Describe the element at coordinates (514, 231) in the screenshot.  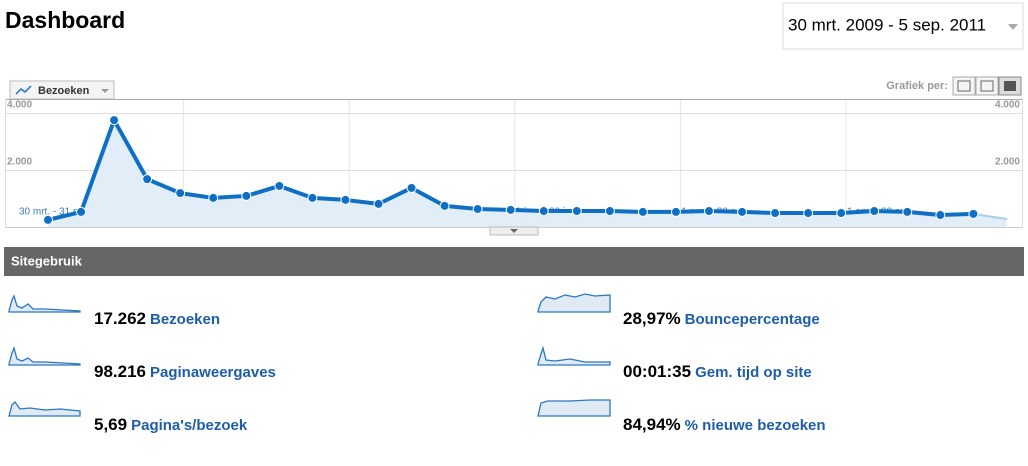
I see `toggle-arrow` at that location.